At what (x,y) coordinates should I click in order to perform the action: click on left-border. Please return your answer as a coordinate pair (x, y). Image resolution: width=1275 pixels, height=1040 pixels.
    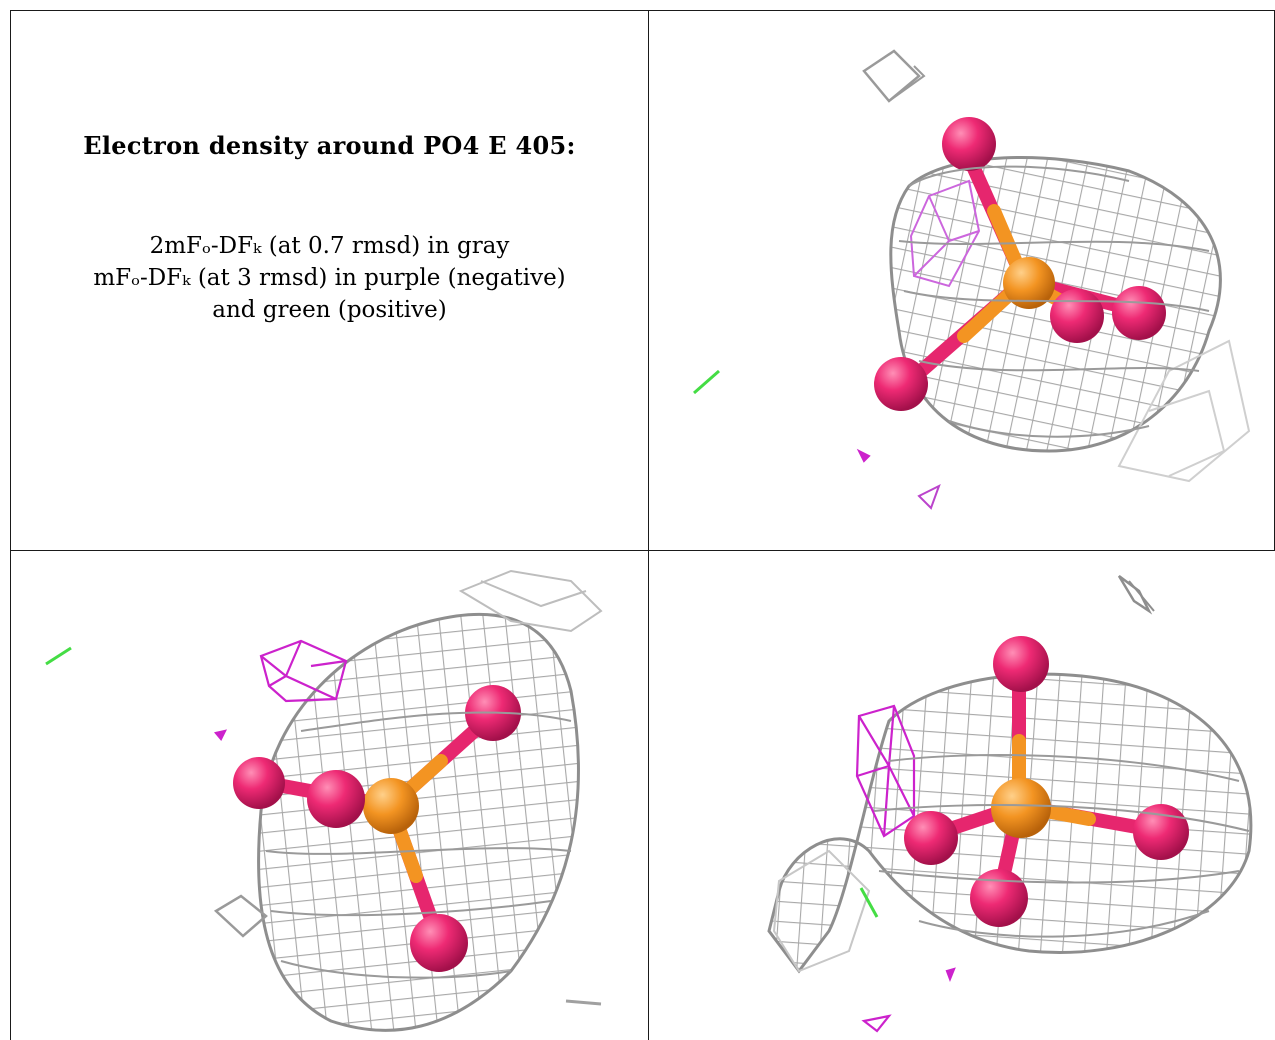
    Looking at the image, I should click on (10, 525).